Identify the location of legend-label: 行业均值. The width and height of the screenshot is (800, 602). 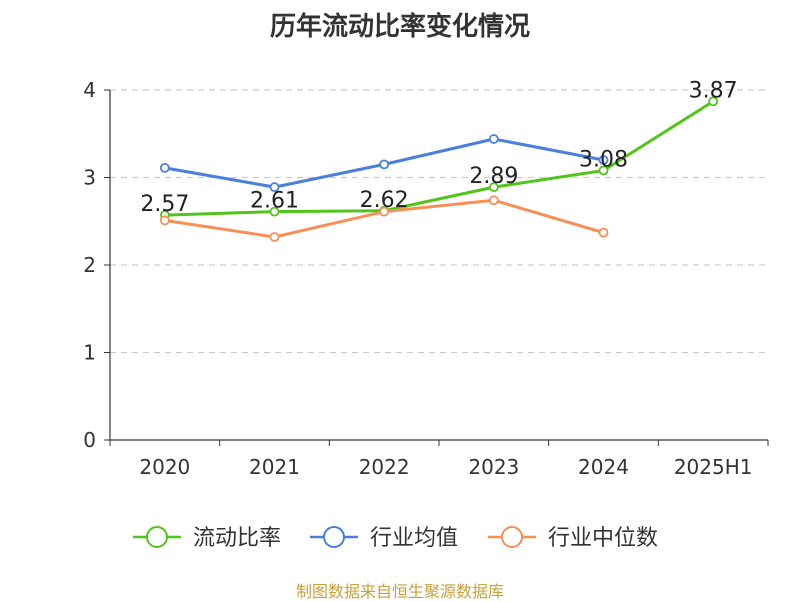
(414, 538).